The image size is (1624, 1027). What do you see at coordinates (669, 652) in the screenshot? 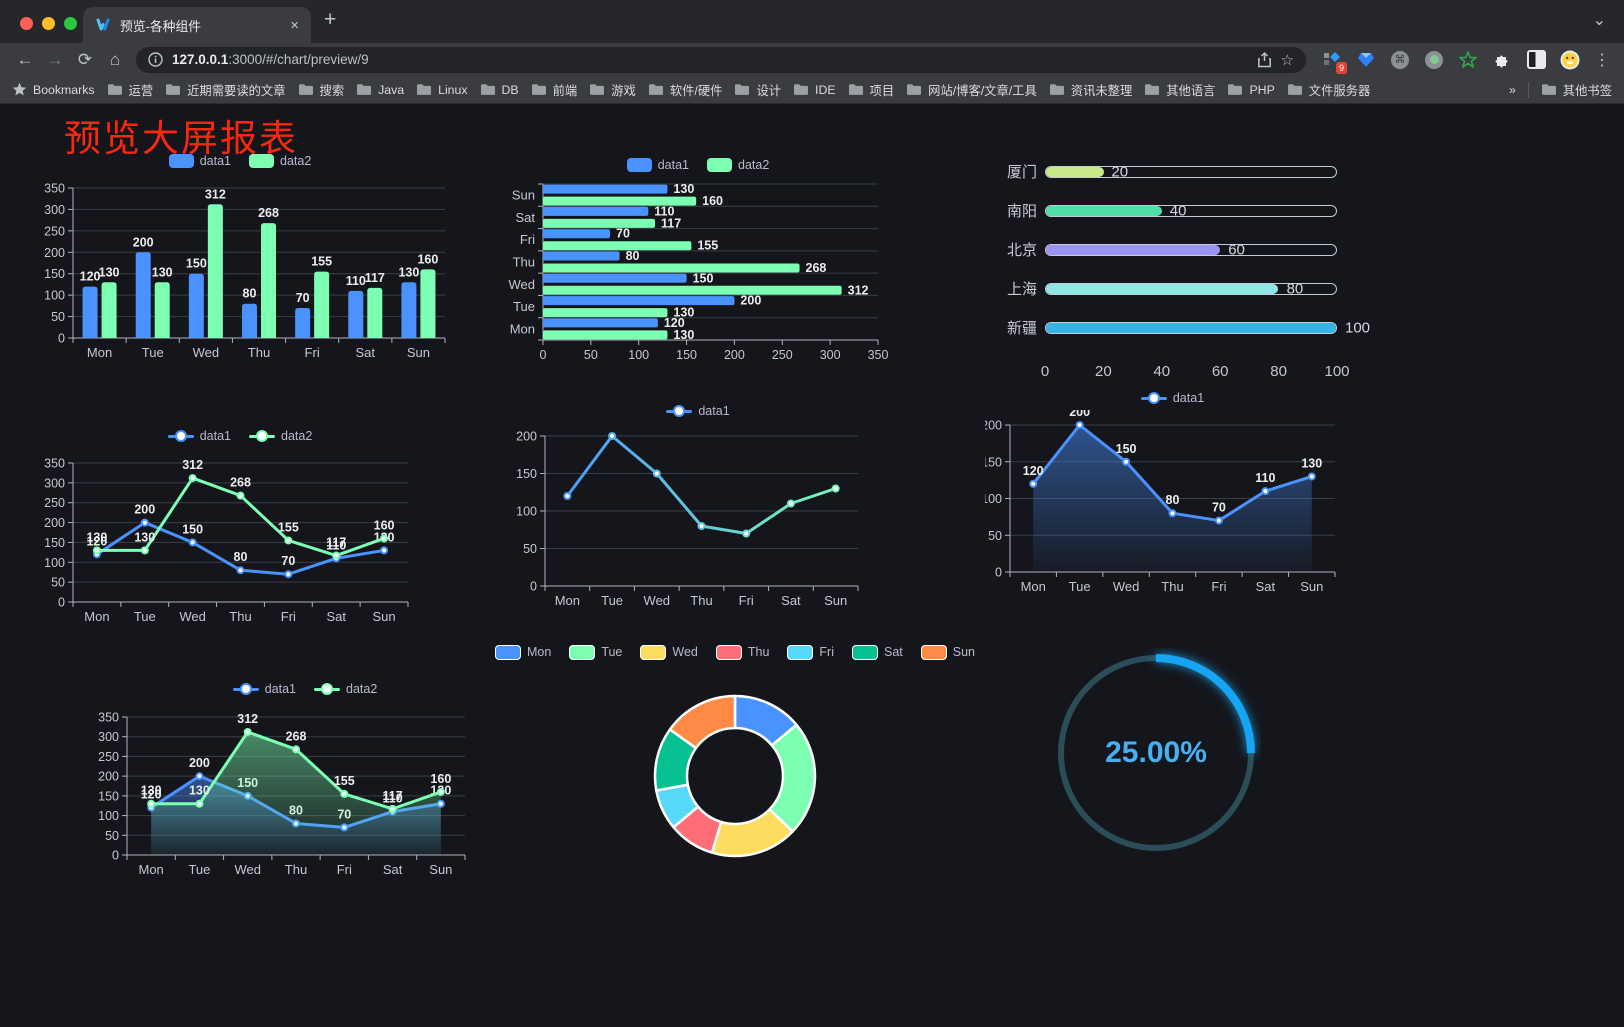
I see `legend-item: Wed` at bounding box center [669, 652].